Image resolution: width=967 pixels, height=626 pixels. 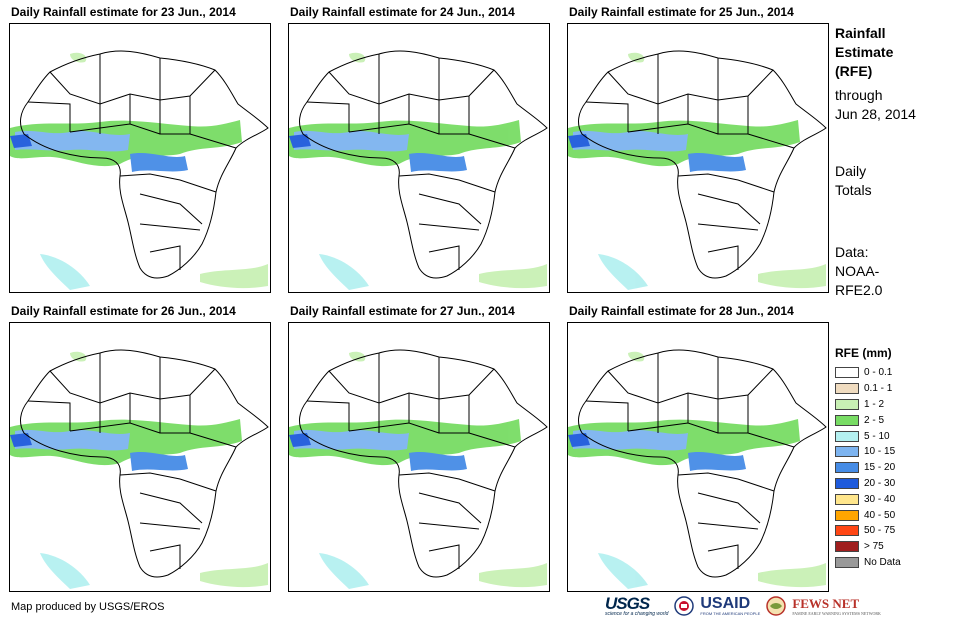 What do you see at coordinates (854, 71) in the screenshot?
I see `sidebar-title-line: (RFE)` at bounding box center [854, 71].